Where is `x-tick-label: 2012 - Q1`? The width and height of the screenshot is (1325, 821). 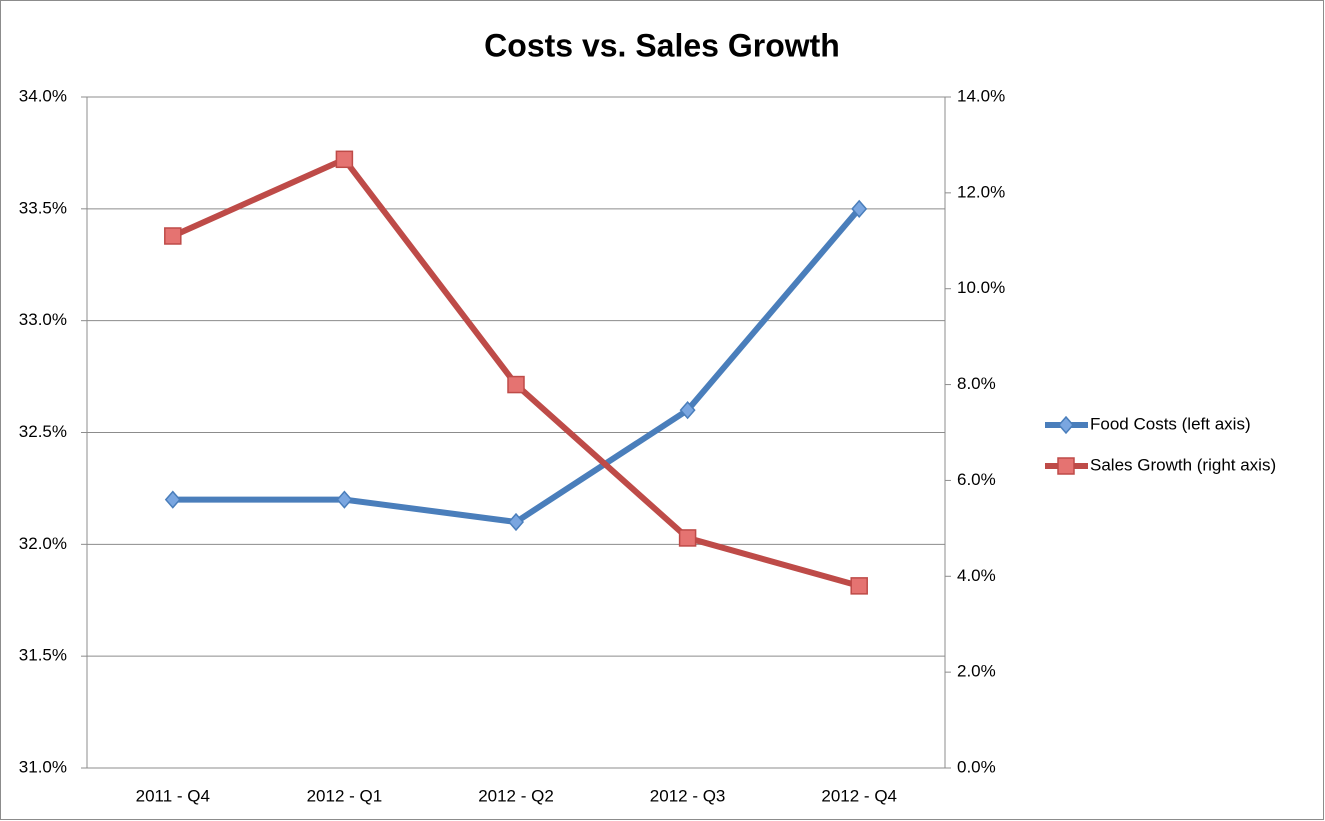 x-tick-label: 2012 - Q1 is located at coordinates (345, 795).